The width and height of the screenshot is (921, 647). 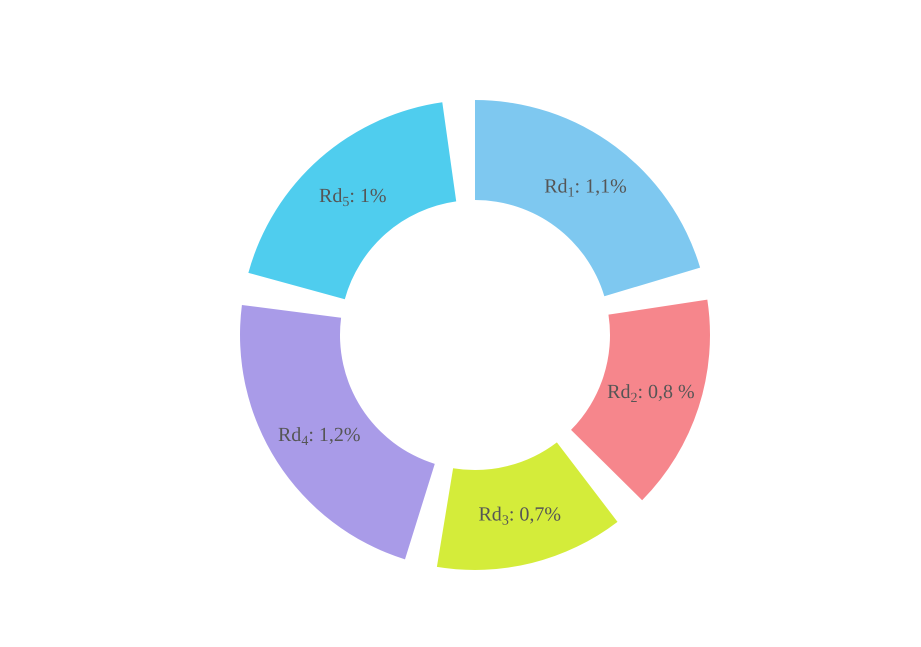 I want to click on slice-label: Rd$_{4}$, so click(x=293, y=436).